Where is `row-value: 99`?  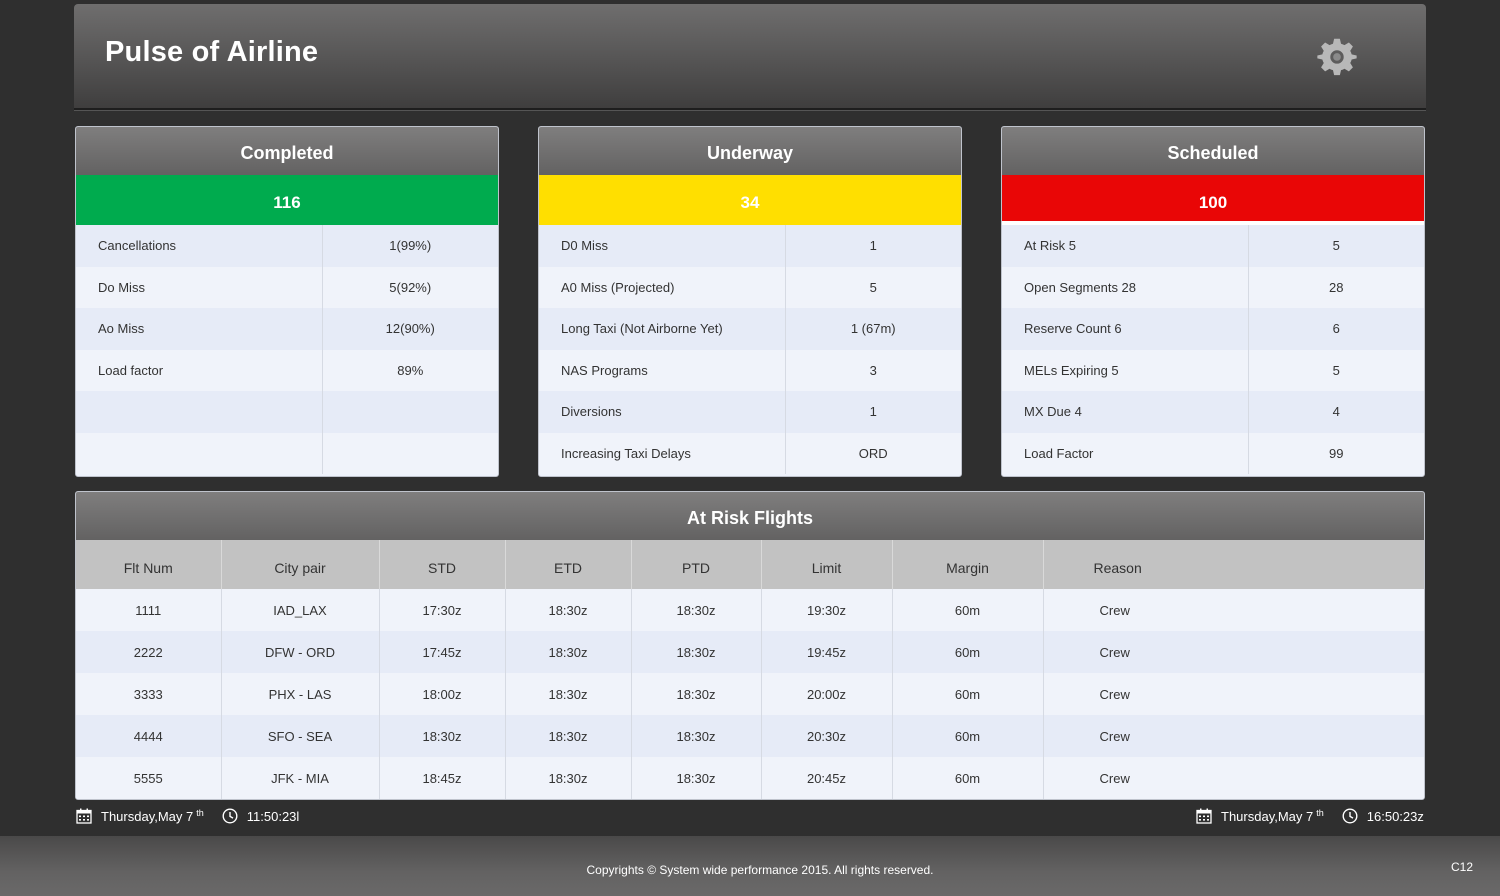 row-value: 99 is located at coordinates (1336, 453).